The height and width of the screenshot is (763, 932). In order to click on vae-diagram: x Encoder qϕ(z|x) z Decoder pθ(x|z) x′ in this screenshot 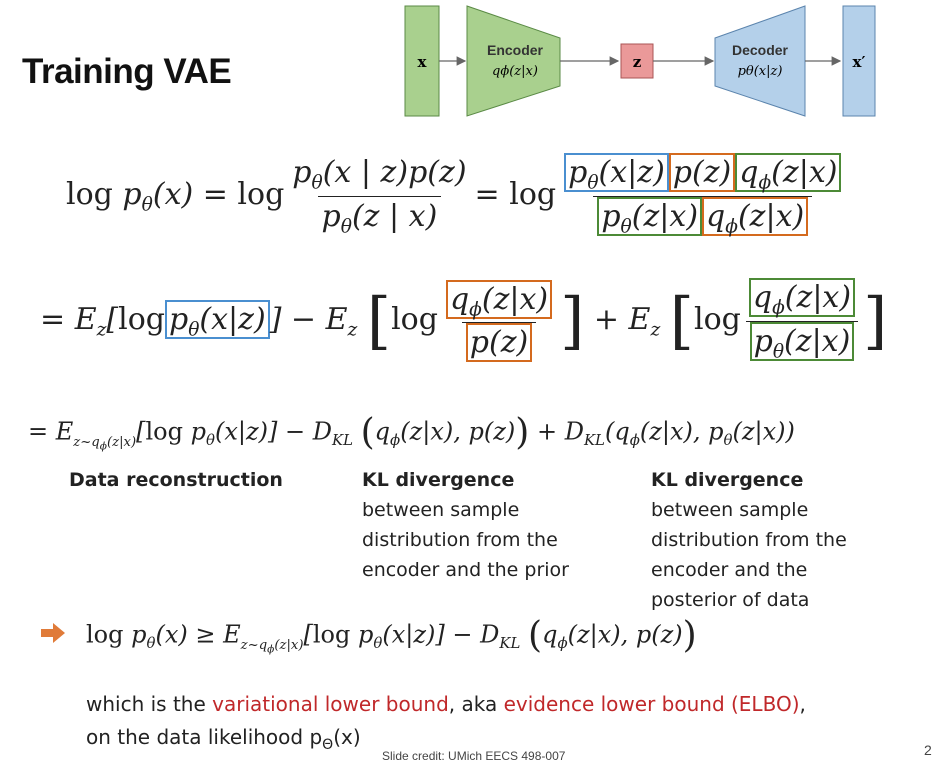, I will do `click(640, 61)`.